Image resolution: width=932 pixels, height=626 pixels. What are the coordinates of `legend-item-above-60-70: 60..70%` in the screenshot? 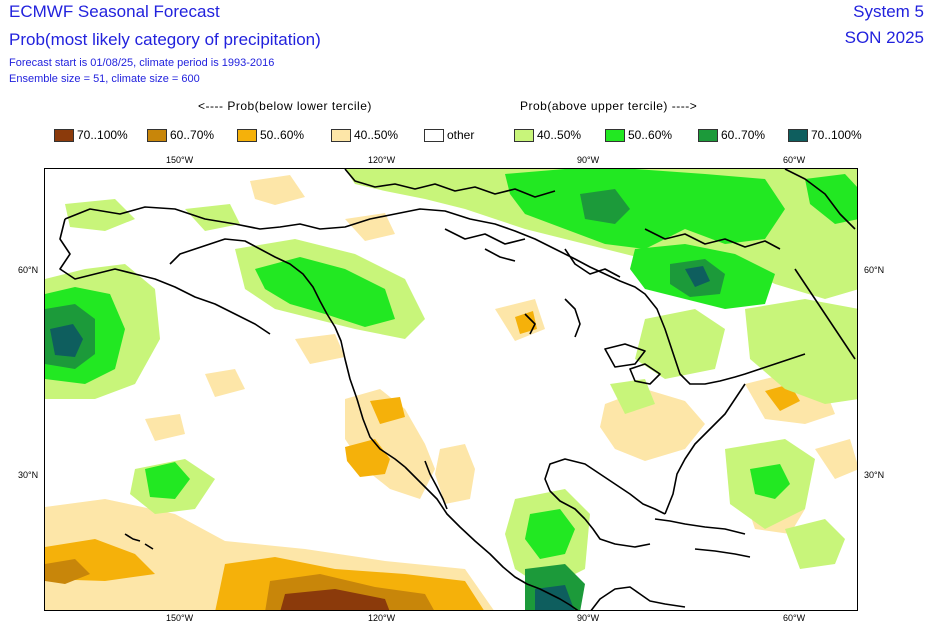 It's located at (731, 135).